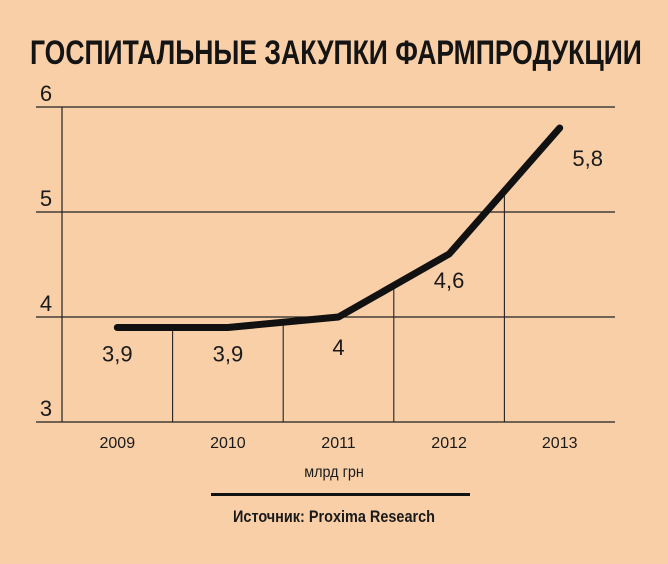 The image size is (668, 564). What do you see at coordinates (228, 443) in the screenshot?
I see `x-tick-label: 2010` at bounding box center [228, 443].